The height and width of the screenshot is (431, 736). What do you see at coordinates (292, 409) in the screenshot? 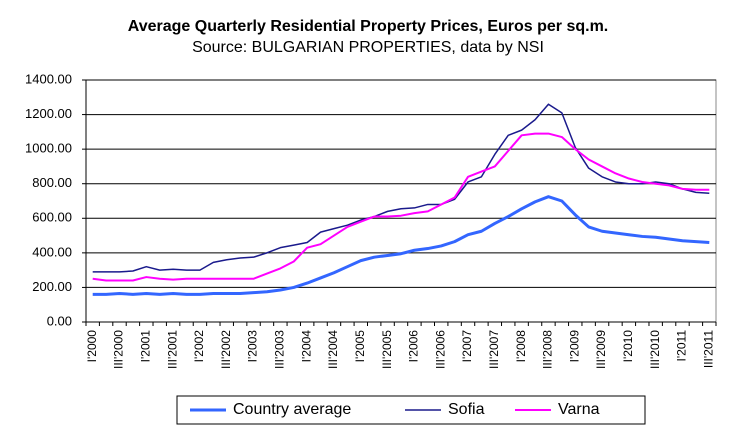
I see `legend-label: Country average` at bounding box center [292, 409].